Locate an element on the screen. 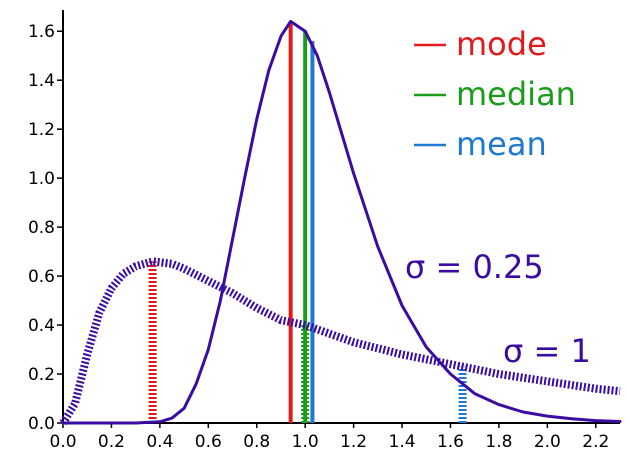 The height and width of the screenshot is (467, 629). x-tick-label: 1.4 is located at coordinates (402, 442).